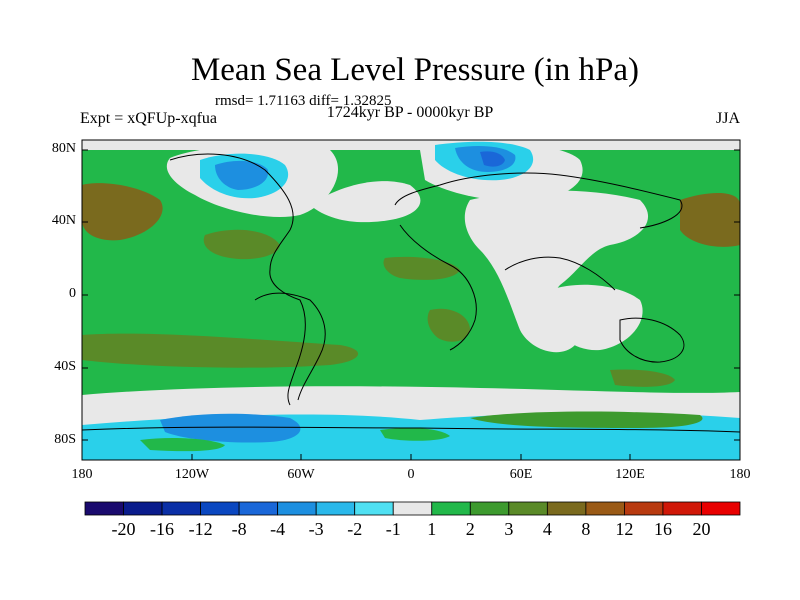  I want to click on colorbar-label: -3, so click(316, 529).